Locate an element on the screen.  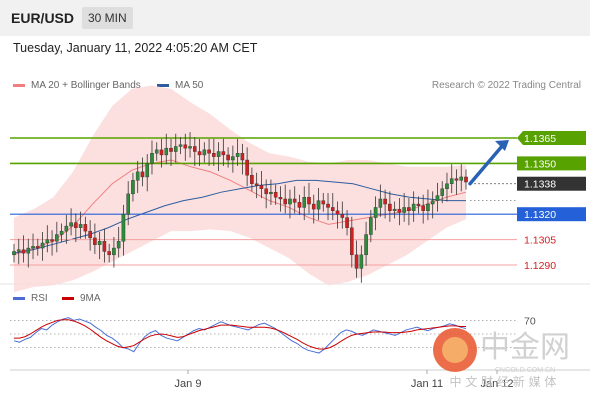
level-tag-1.1350 is located at coordinates (551, 163).